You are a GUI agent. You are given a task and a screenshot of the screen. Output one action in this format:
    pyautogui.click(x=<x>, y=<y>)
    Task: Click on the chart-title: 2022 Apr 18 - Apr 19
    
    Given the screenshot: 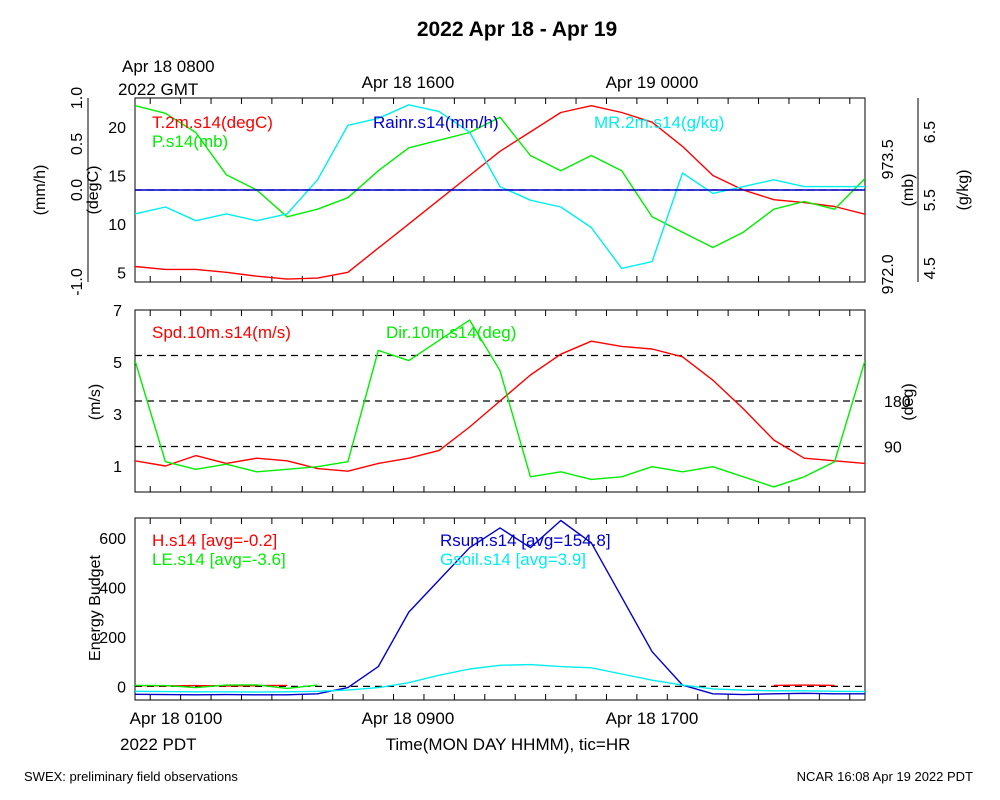 What is the action you would take?
    pyautogui.click(x=517, y=29)
    